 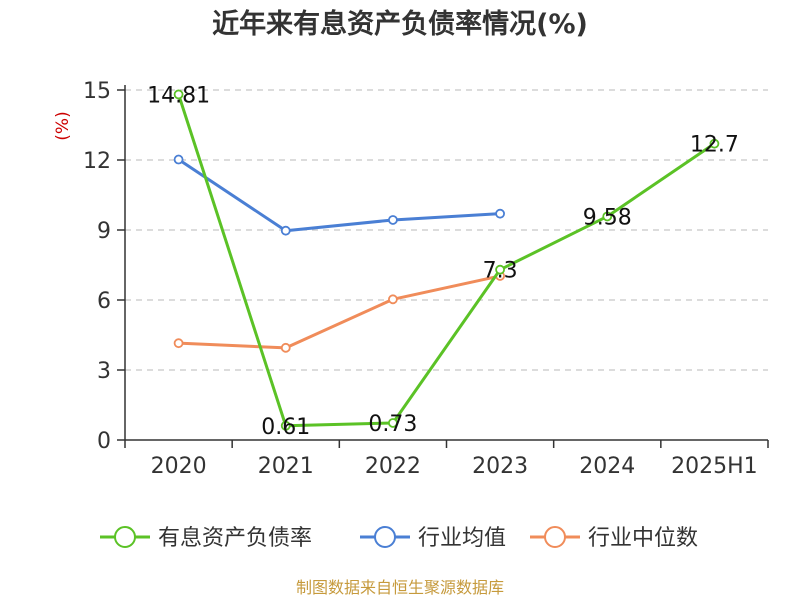 I want to click on data-point-1-2025H1, so click(x=714, y=143).